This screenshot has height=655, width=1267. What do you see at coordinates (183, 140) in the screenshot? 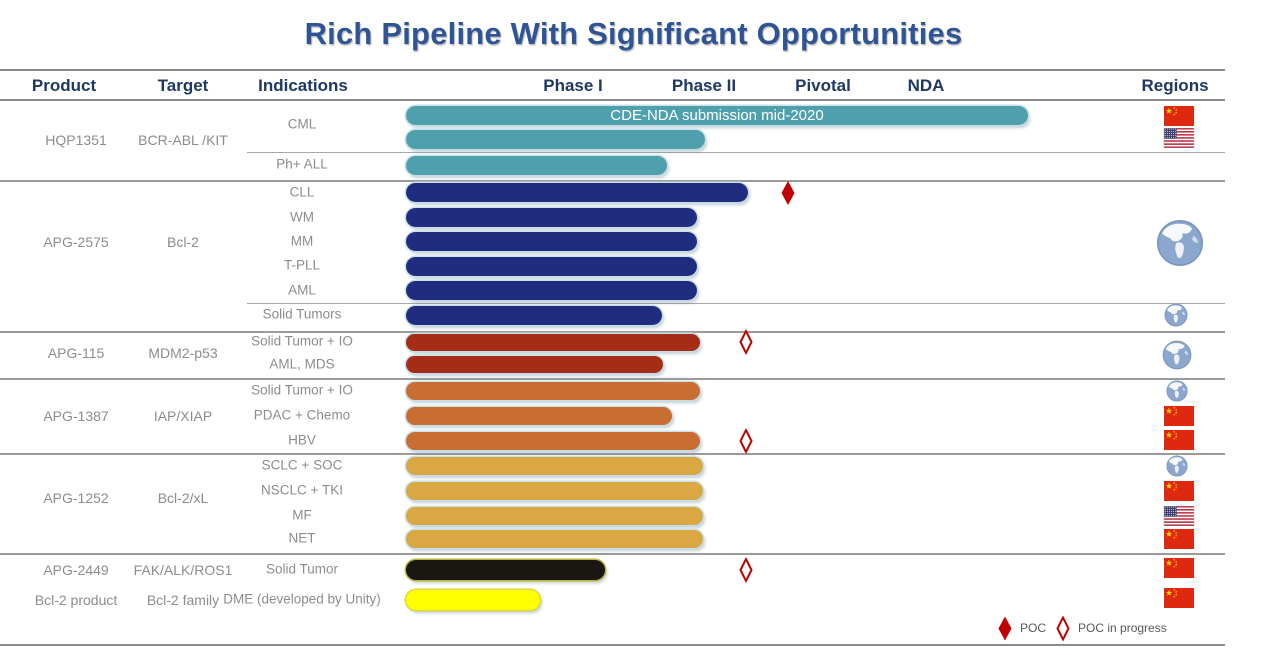
I see `target-label: BCR-ABL /KIT` at bounding box center [183, 140].